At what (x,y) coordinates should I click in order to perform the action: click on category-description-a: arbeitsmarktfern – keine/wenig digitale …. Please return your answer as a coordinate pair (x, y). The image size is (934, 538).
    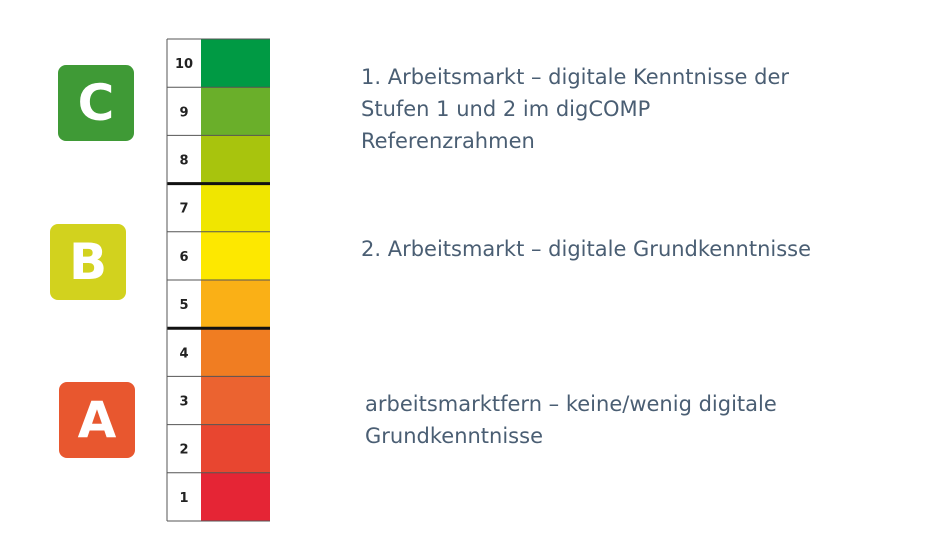
    Looking at the image, I should click on (571, 420).